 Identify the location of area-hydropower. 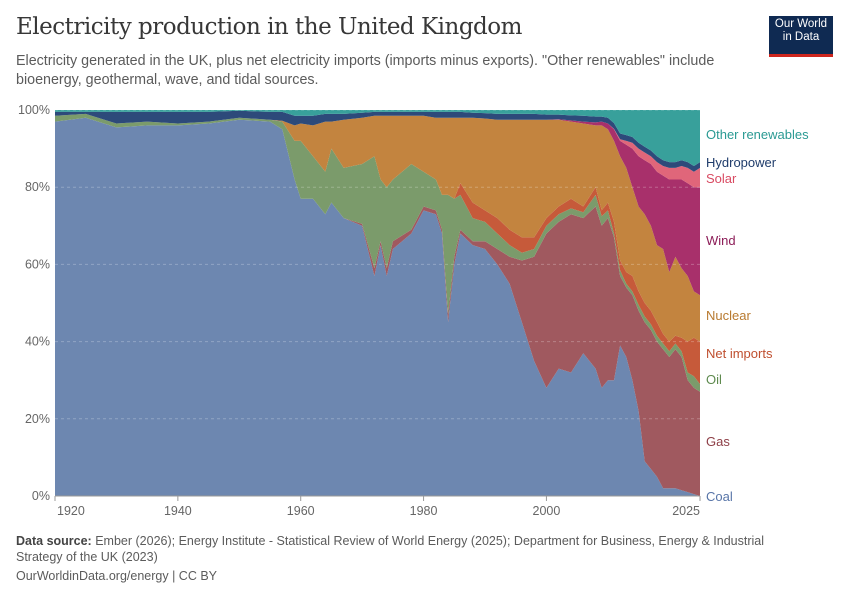
(377, 141).